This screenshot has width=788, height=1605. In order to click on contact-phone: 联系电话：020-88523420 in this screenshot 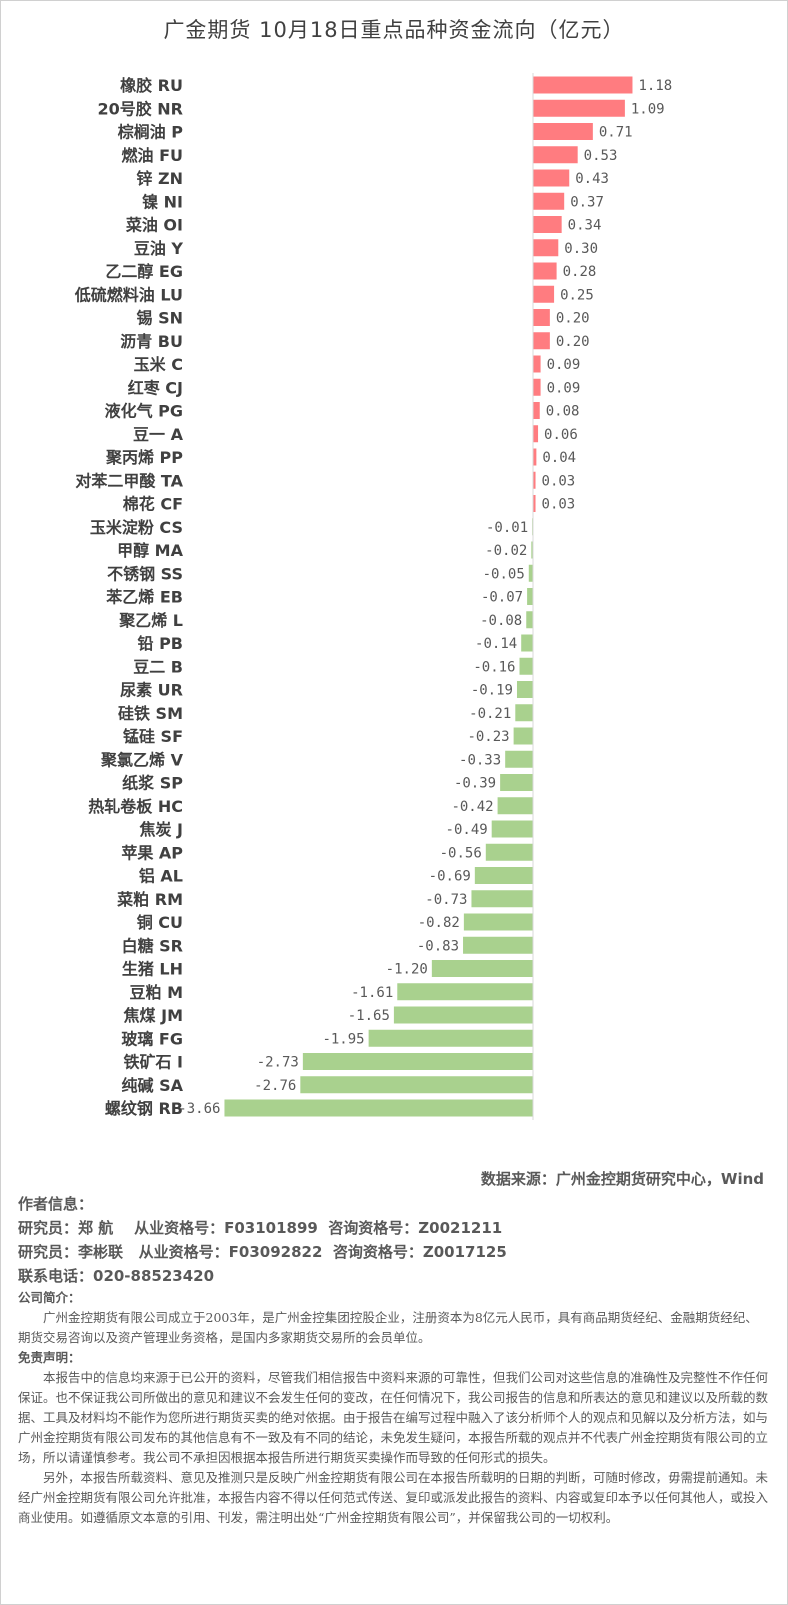, I will do `click(116, 1276)`.